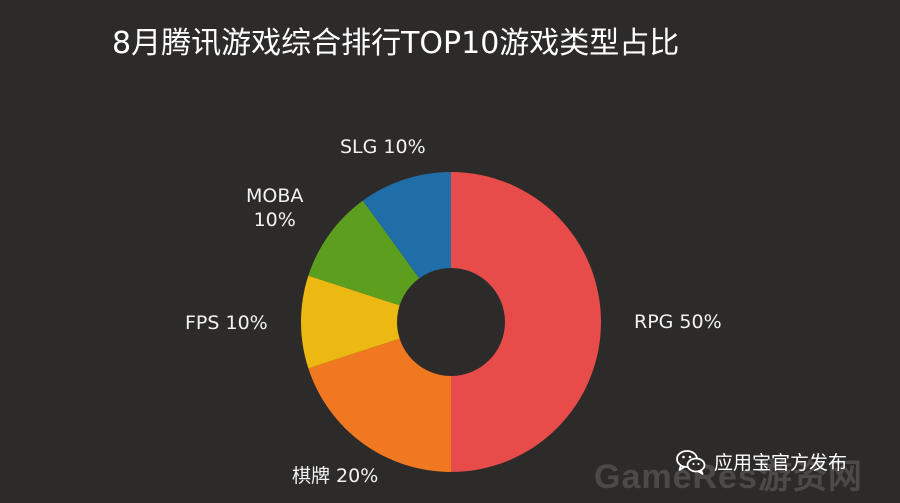  I want to click on wechat-icon, so click(691, 462).